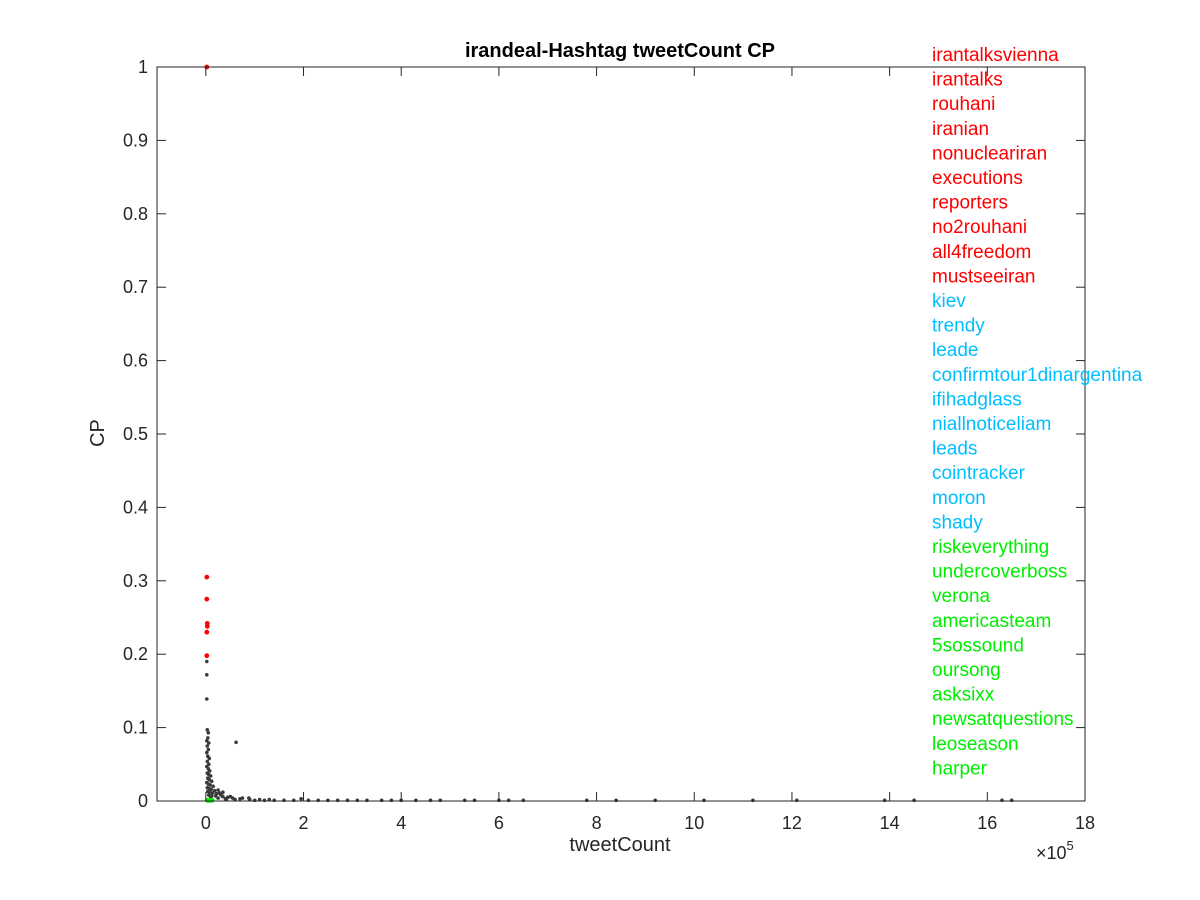 This screenshot has height=900, width=1200. I want to click on y-tick-label: 0.3, so click(135, 581).